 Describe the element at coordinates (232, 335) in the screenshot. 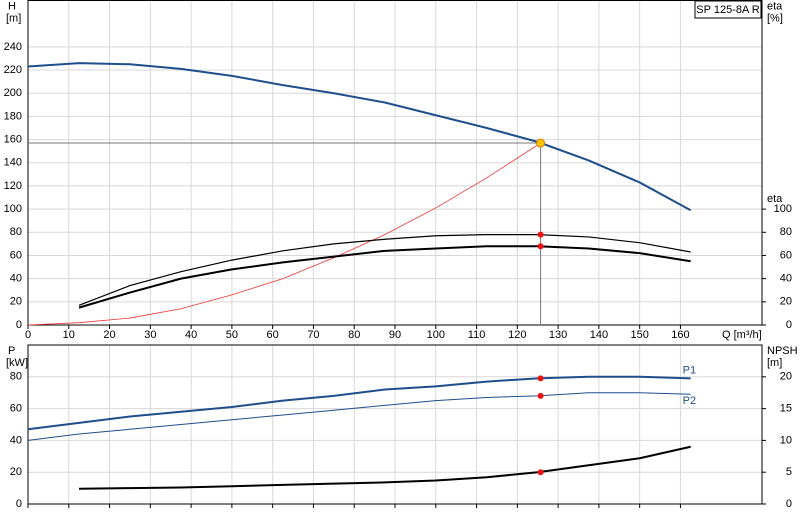

I see `x-tick-label: 50` at that location.